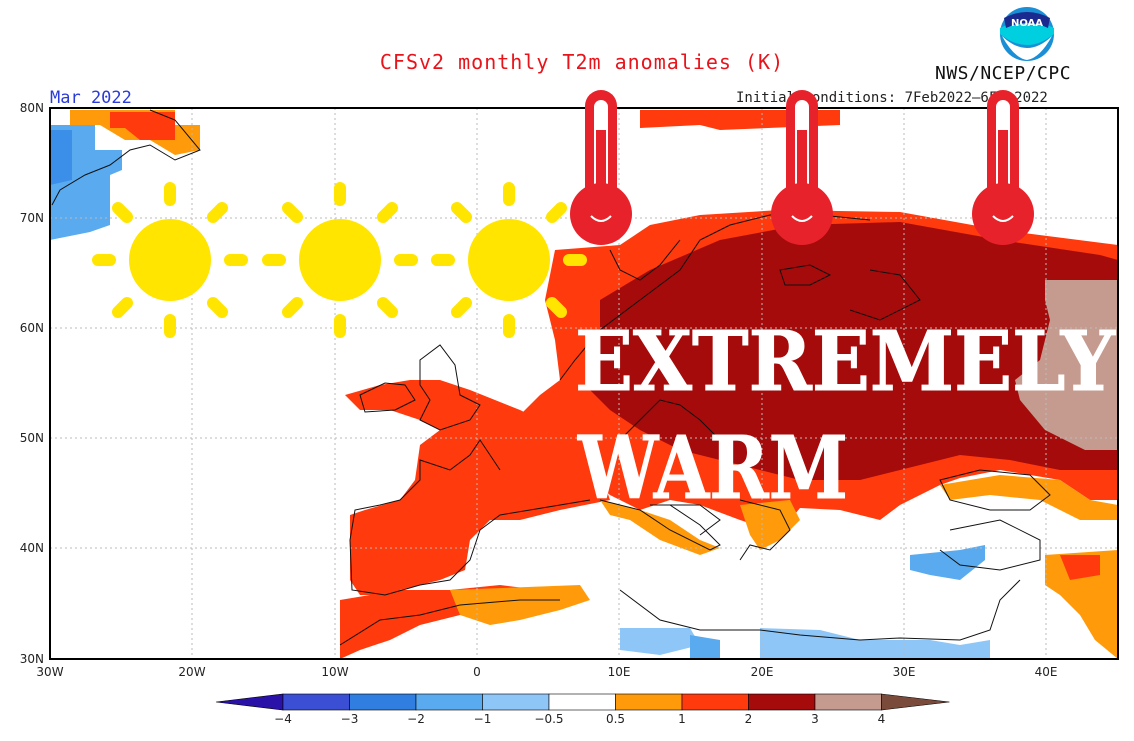 The width and height of the screenshot is (1134, 741). What do you see at coordinates (32, 108) in the screenshot?
I see `lat-label: 80N` at bounding box center [32, 108].